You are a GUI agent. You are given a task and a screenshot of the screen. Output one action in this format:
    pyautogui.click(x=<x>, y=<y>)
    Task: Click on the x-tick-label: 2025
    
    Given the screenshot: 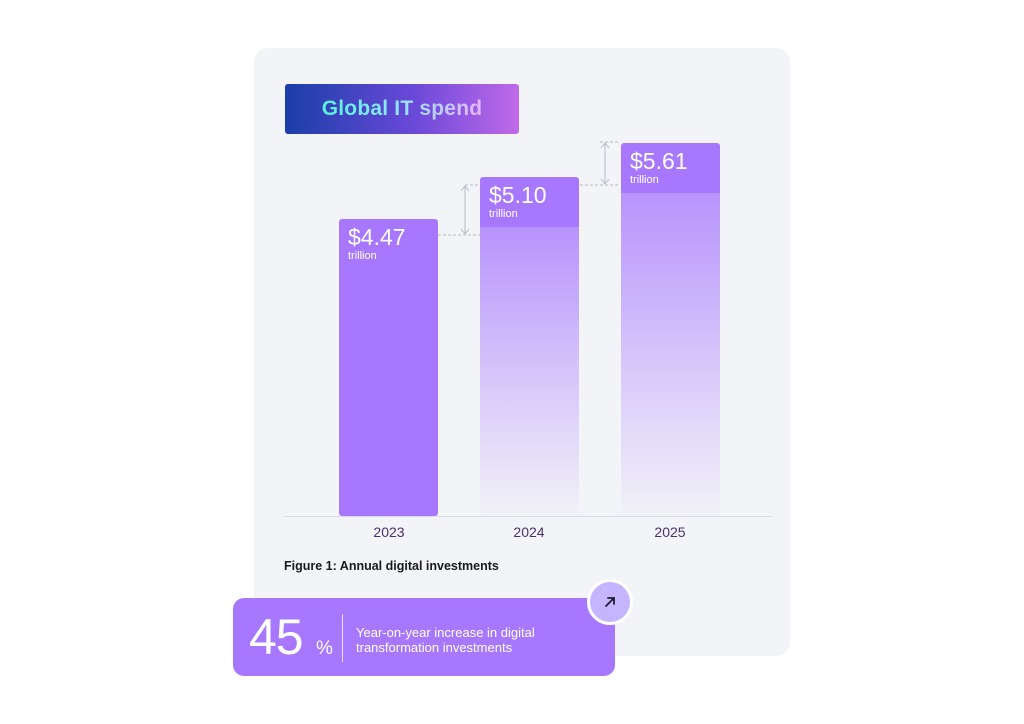 What is the action you would take?
    pyautogui.click(x=670, y=532)
    